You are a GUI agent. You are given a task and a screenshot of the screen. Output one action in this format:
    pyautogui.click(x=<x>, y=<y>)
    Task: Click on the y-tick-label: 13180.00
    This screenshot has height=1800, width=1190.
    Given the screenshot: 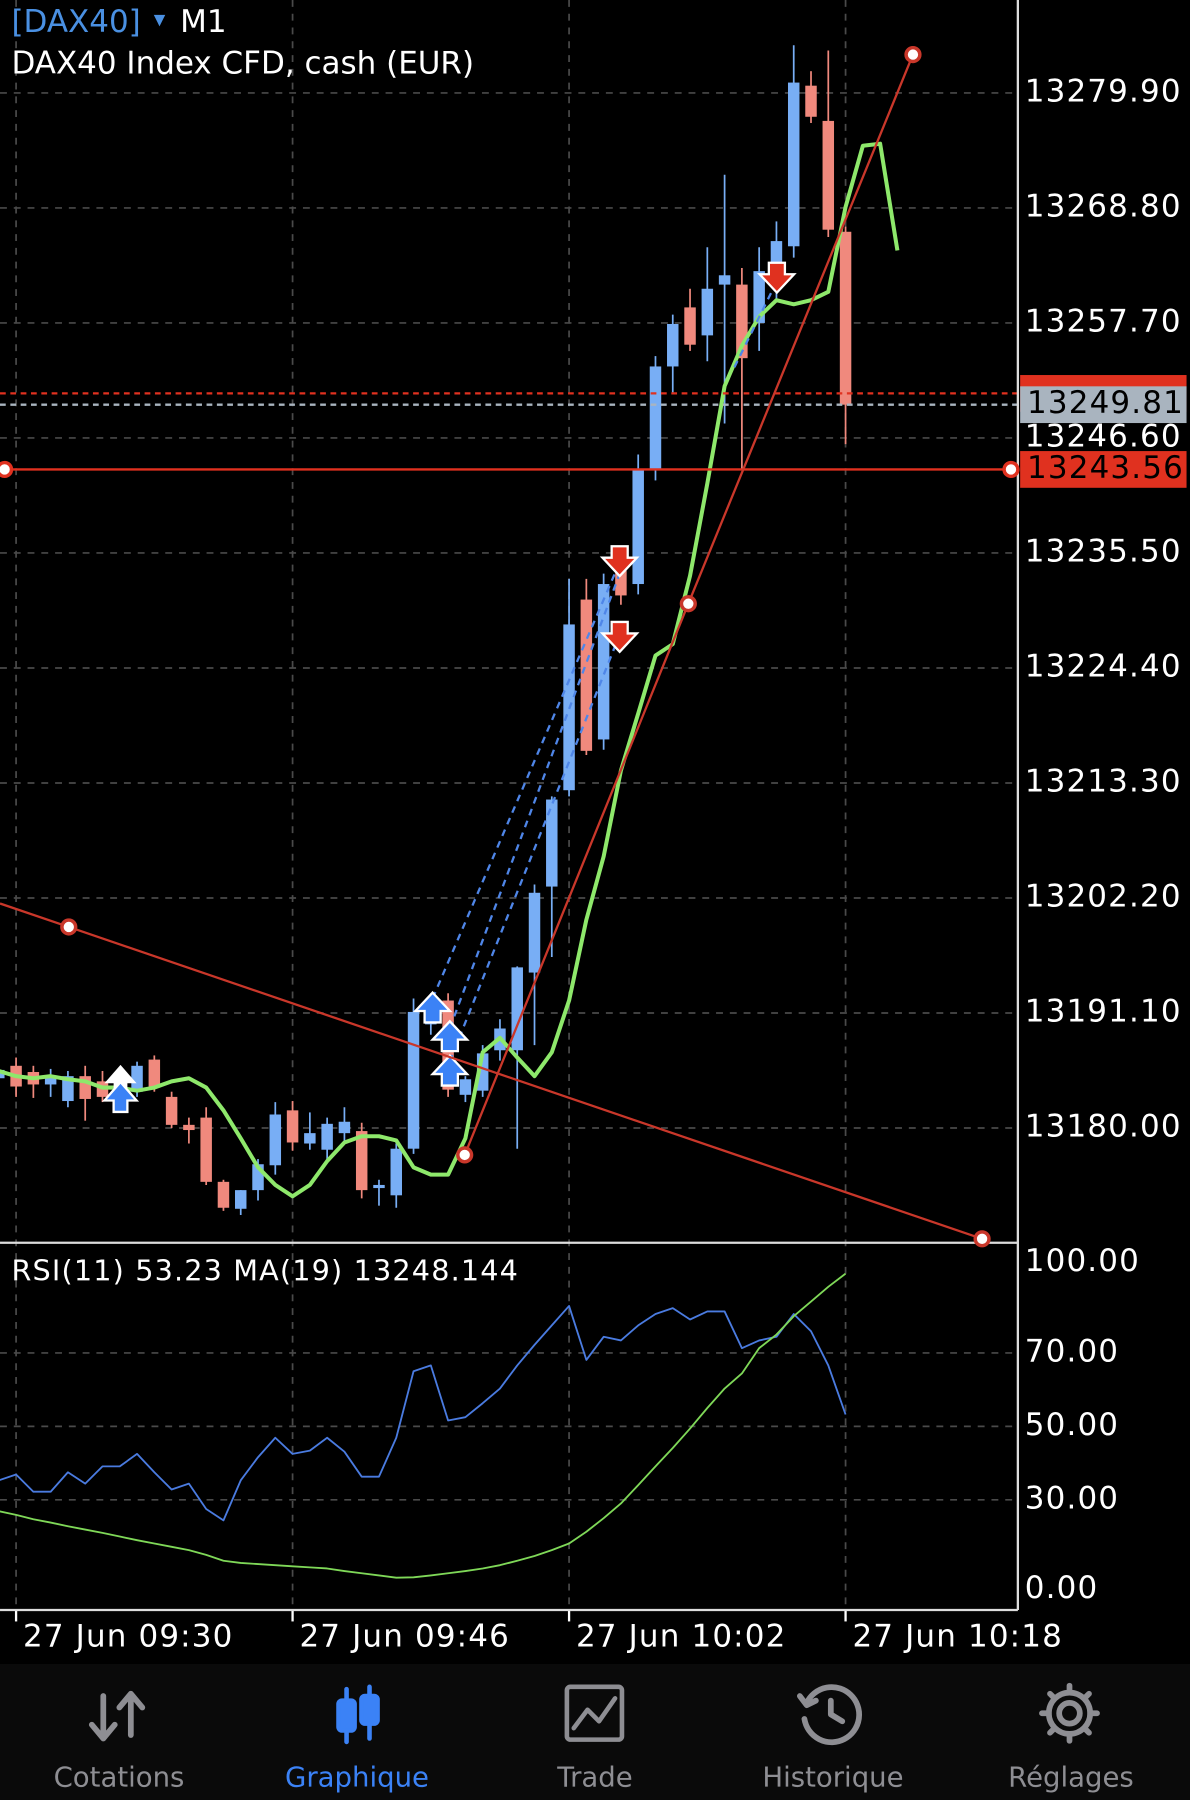 What is the action you would take?
    pyautogui.click(x=1103, y=1126)
    